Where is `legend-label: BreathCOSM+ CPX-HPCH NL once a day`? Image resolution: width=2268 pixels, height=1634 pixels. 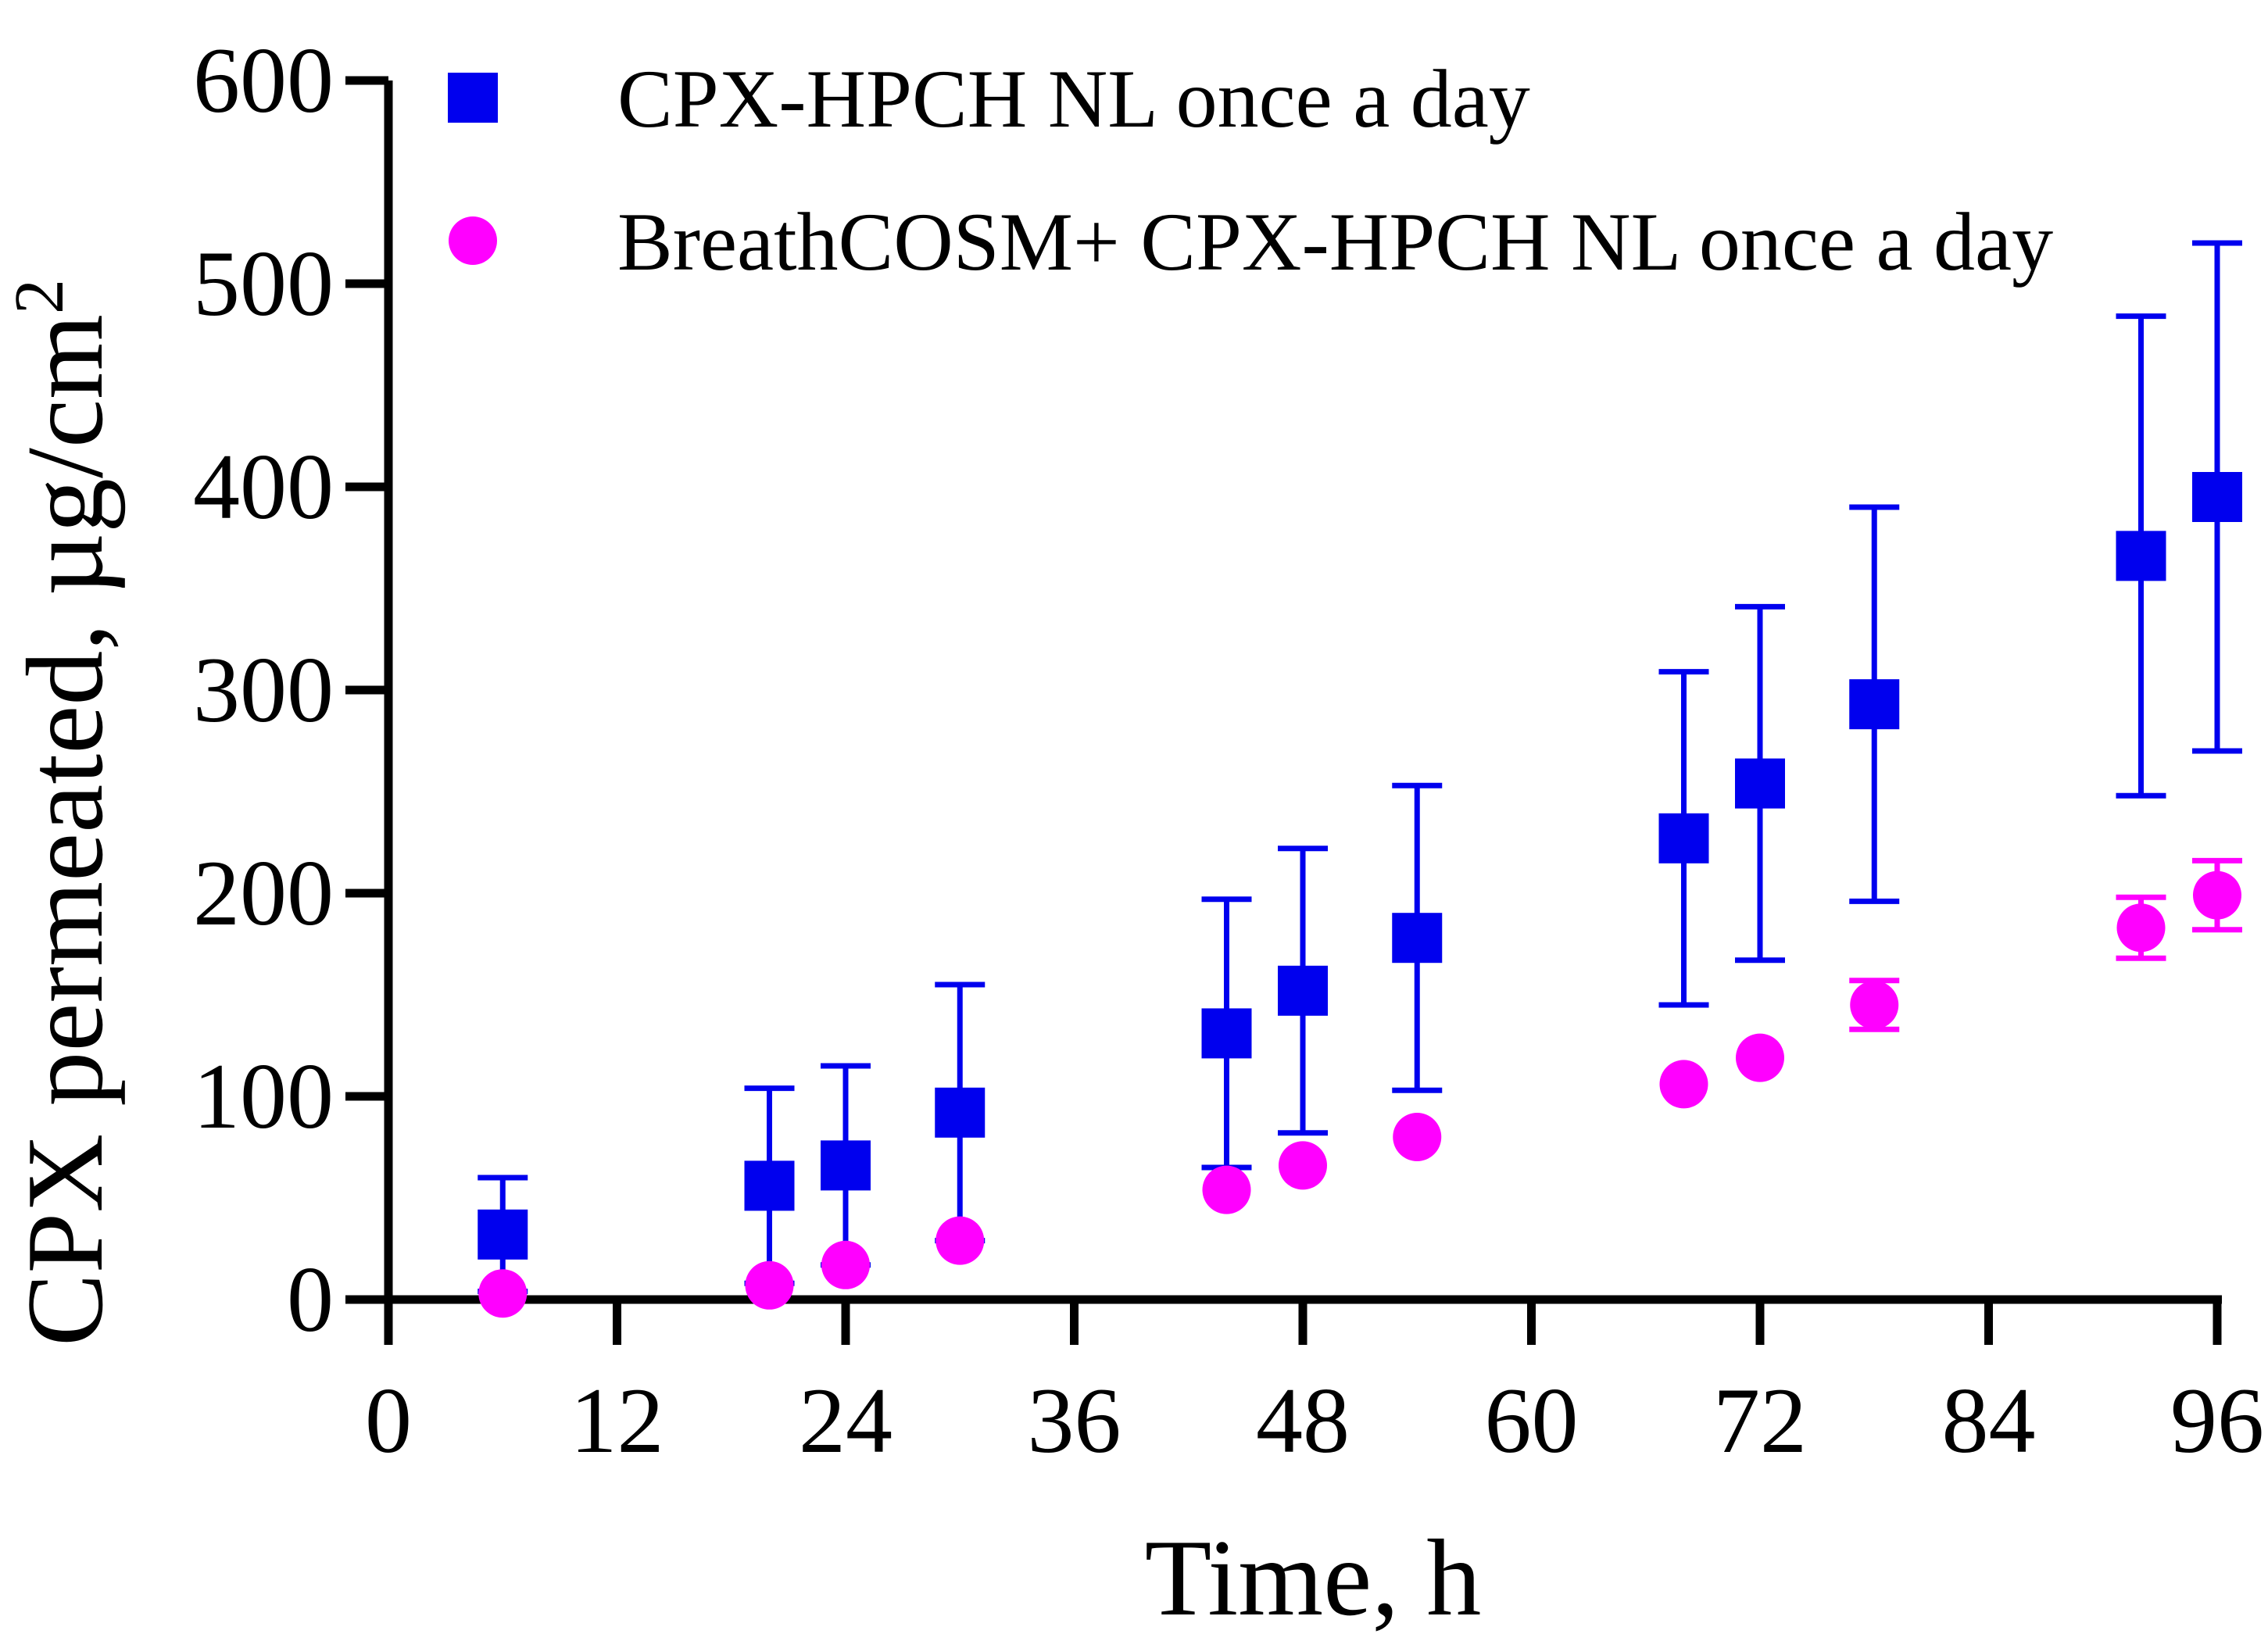
legend-label: BreathCOSM+ CPX-HPCH NL once a day is located at coordinates (1335, 242).